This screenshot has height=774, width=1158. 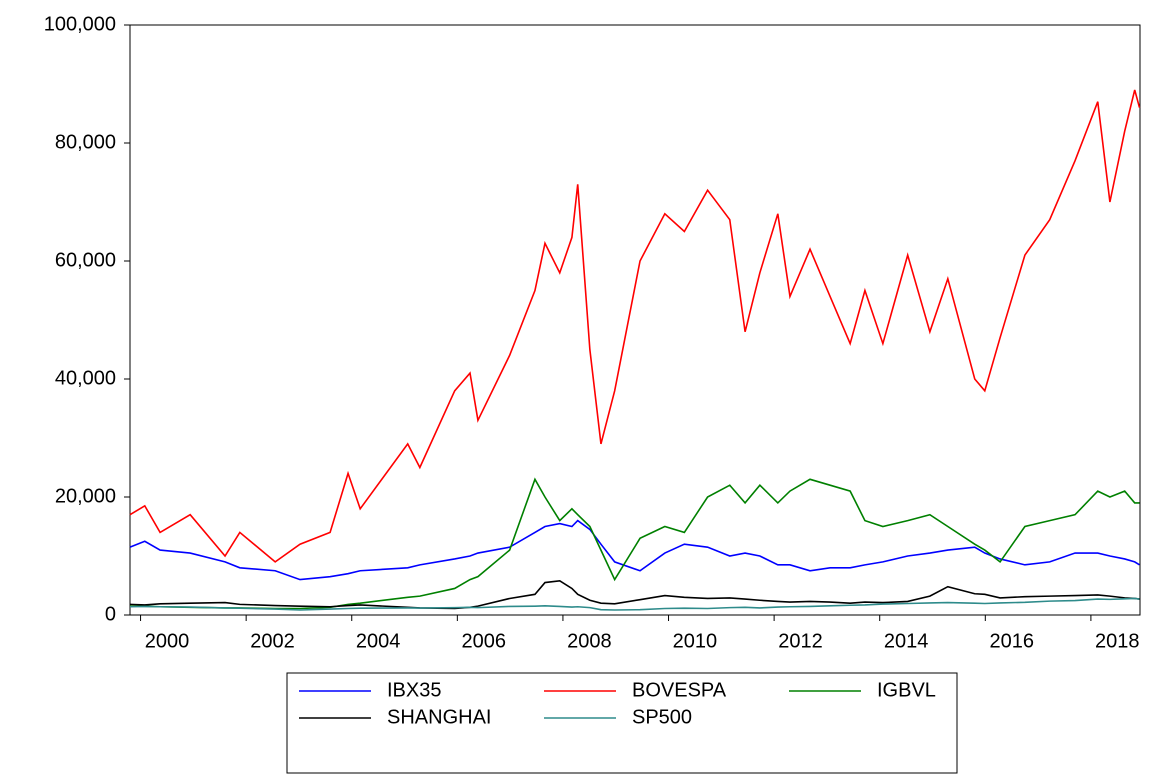 What do you see at coordinates (1011, 641) in the screenshot?
I see `x-tick-label: 2016` at bounding box center [1011, 641].